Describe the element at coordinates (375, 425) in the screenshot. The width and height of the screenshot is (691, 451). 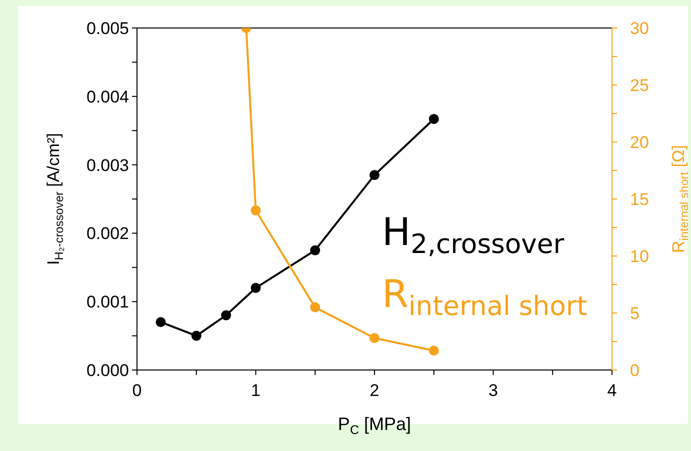
I see `x-axis-title: P$_{C}$ [MPa]` at that location.